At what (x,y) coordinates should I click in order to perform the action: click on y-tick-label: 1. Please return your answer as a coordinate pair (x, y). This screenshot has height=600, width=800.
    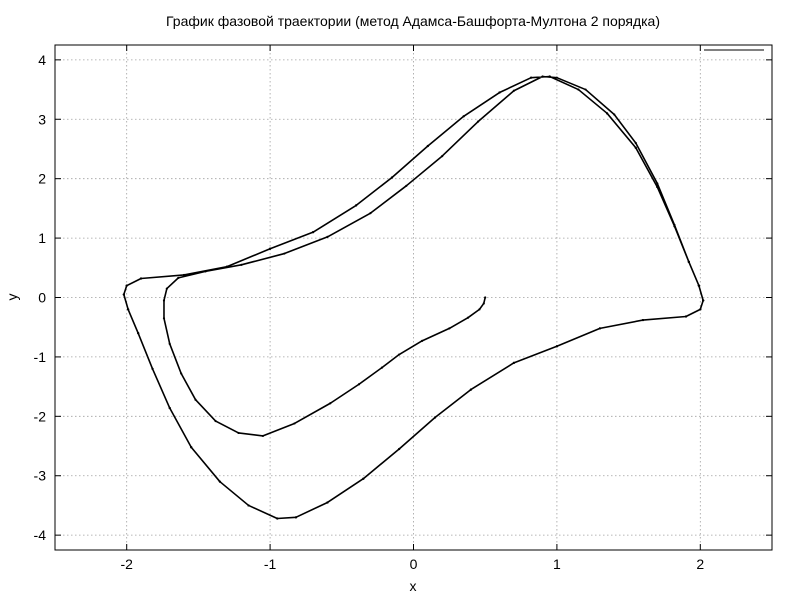
    Looking at the image, I should click on (42, 238).